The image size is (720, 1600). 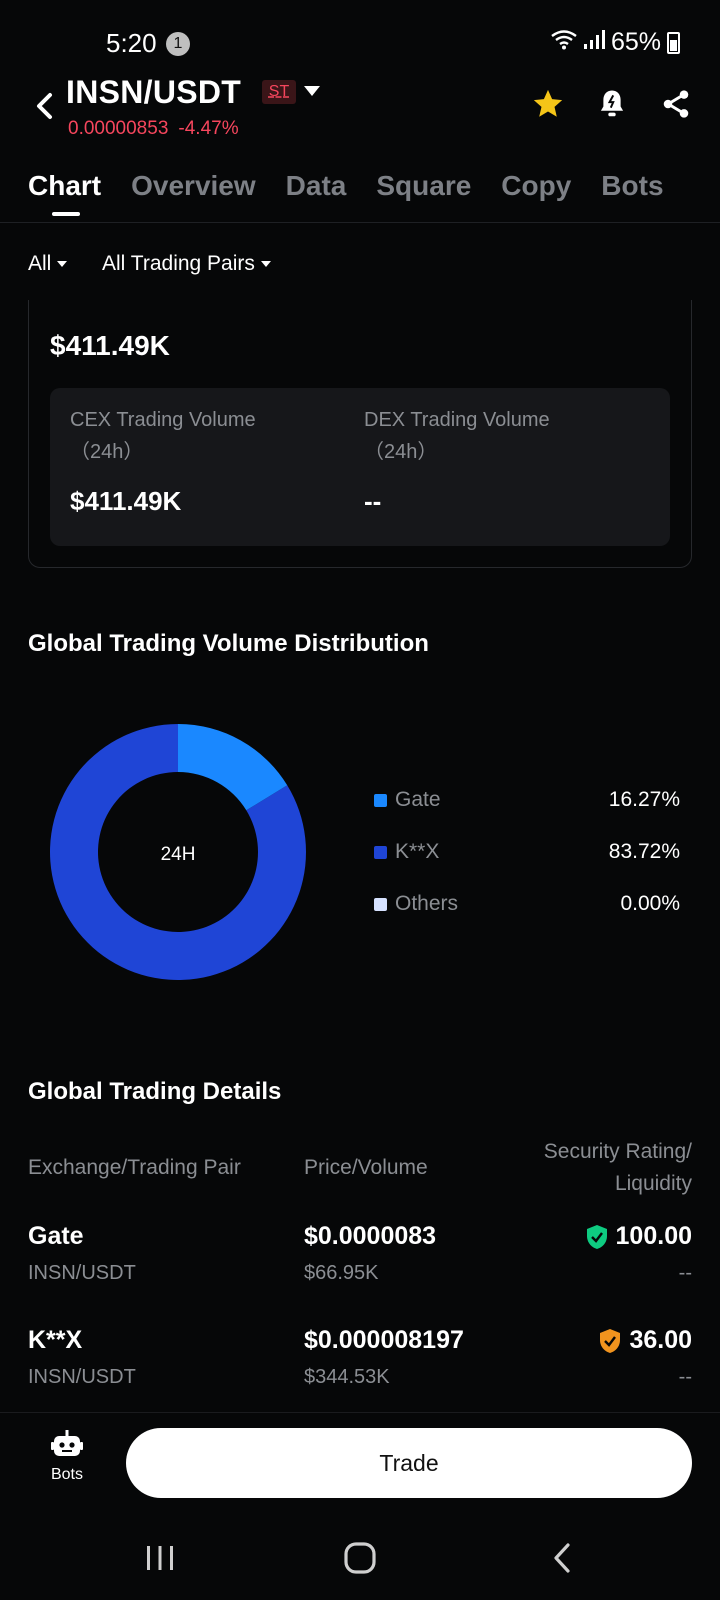 I want to click on tab-square: Square, so click(x=424, y=185).